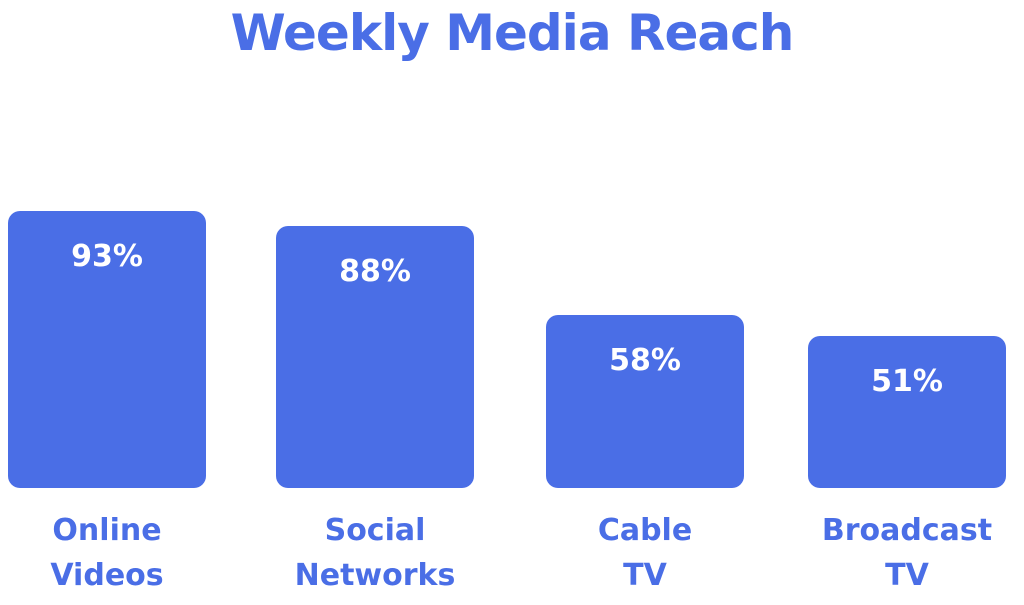 This screenshot has height=605, width=1024. I want to click on value-label: 58%, so click(645, 361).